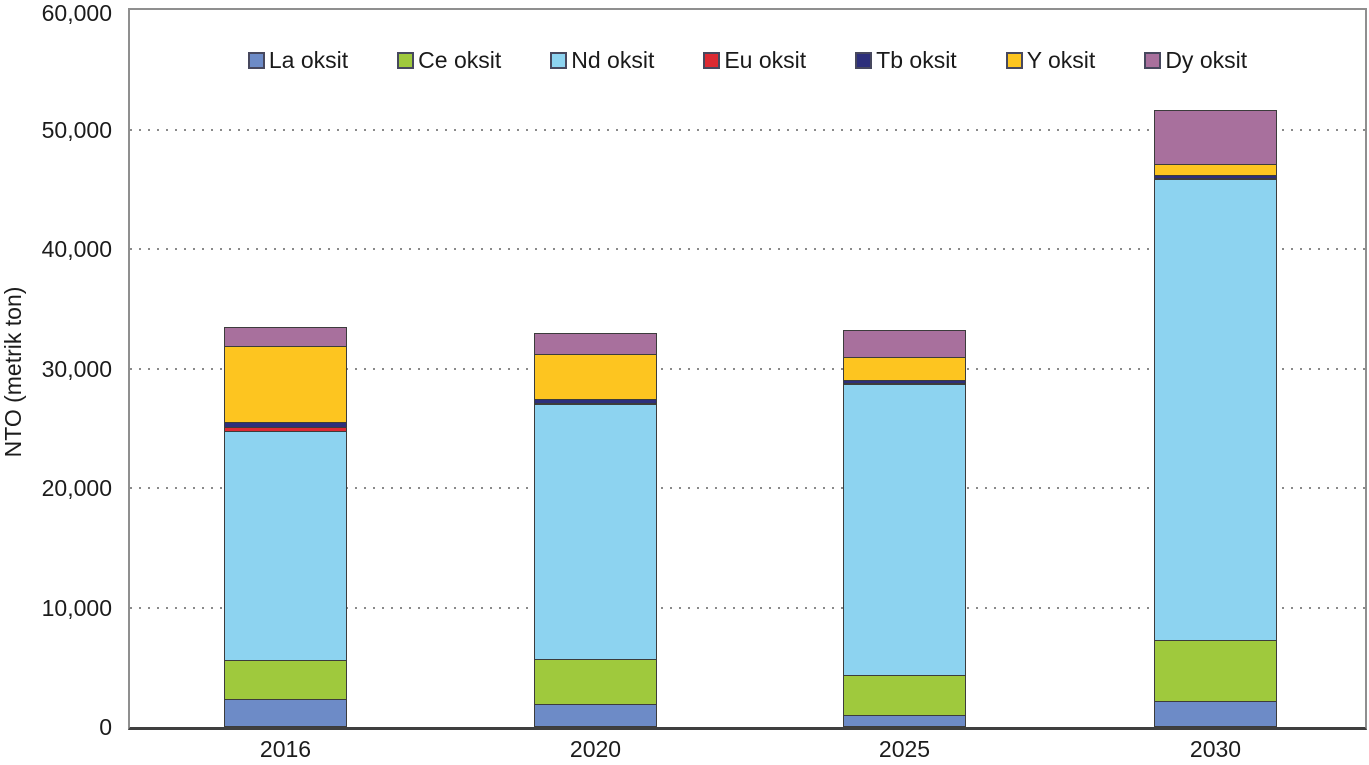  Describe the element at coordinates (595, 682) in the screenshot. I see `segment-2020-ce-oksit` at that location.